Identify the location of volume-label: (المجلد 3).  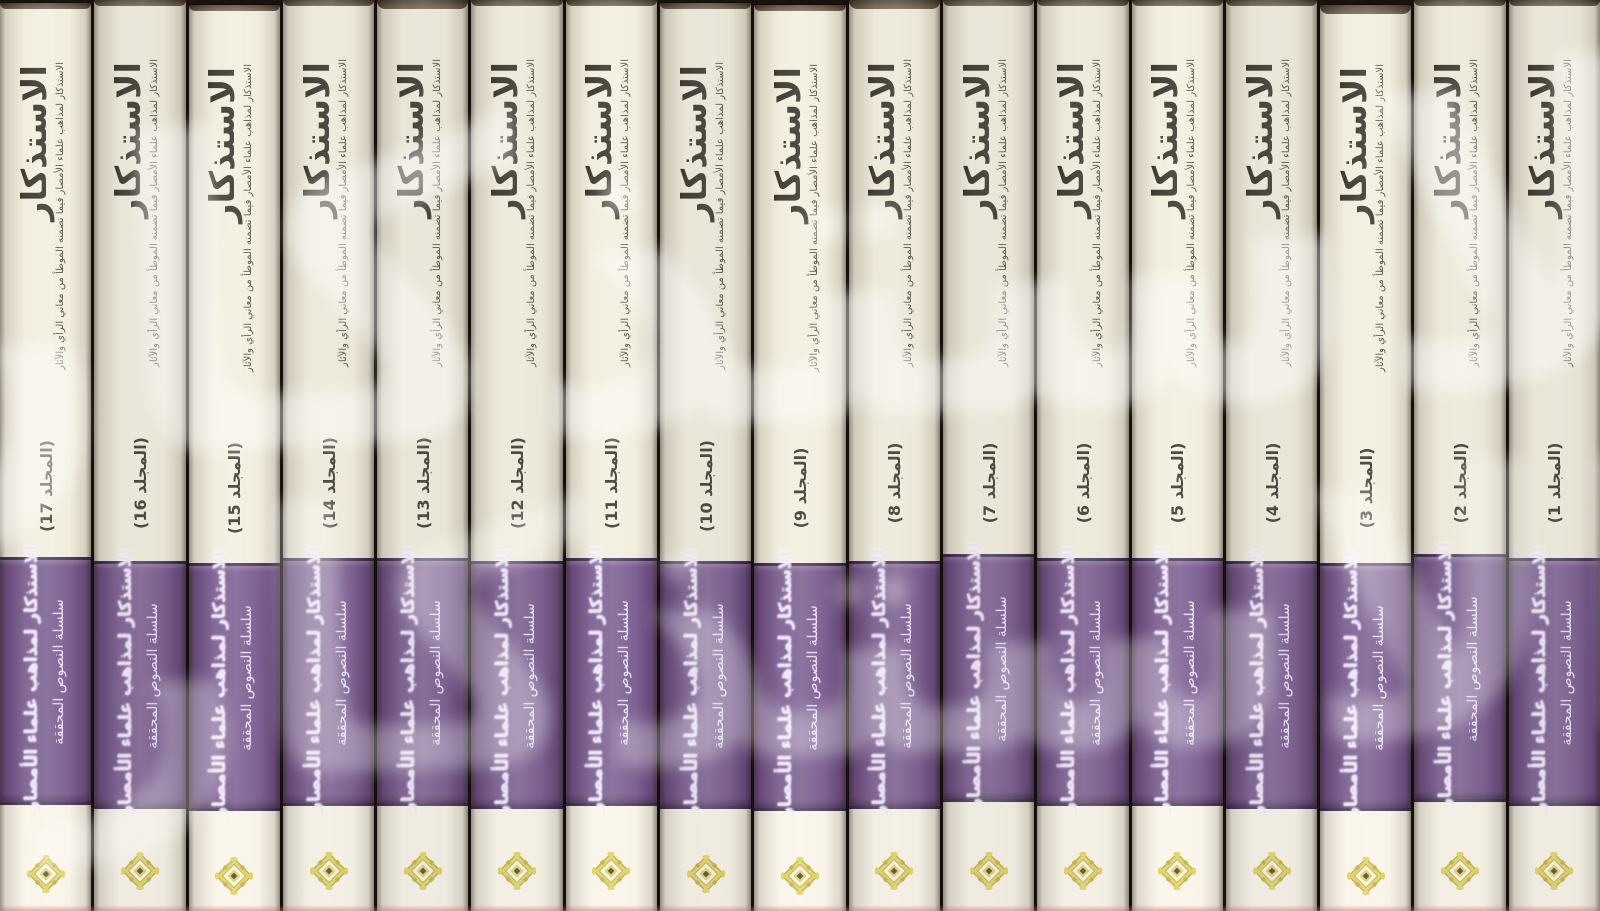
(1366, 488).